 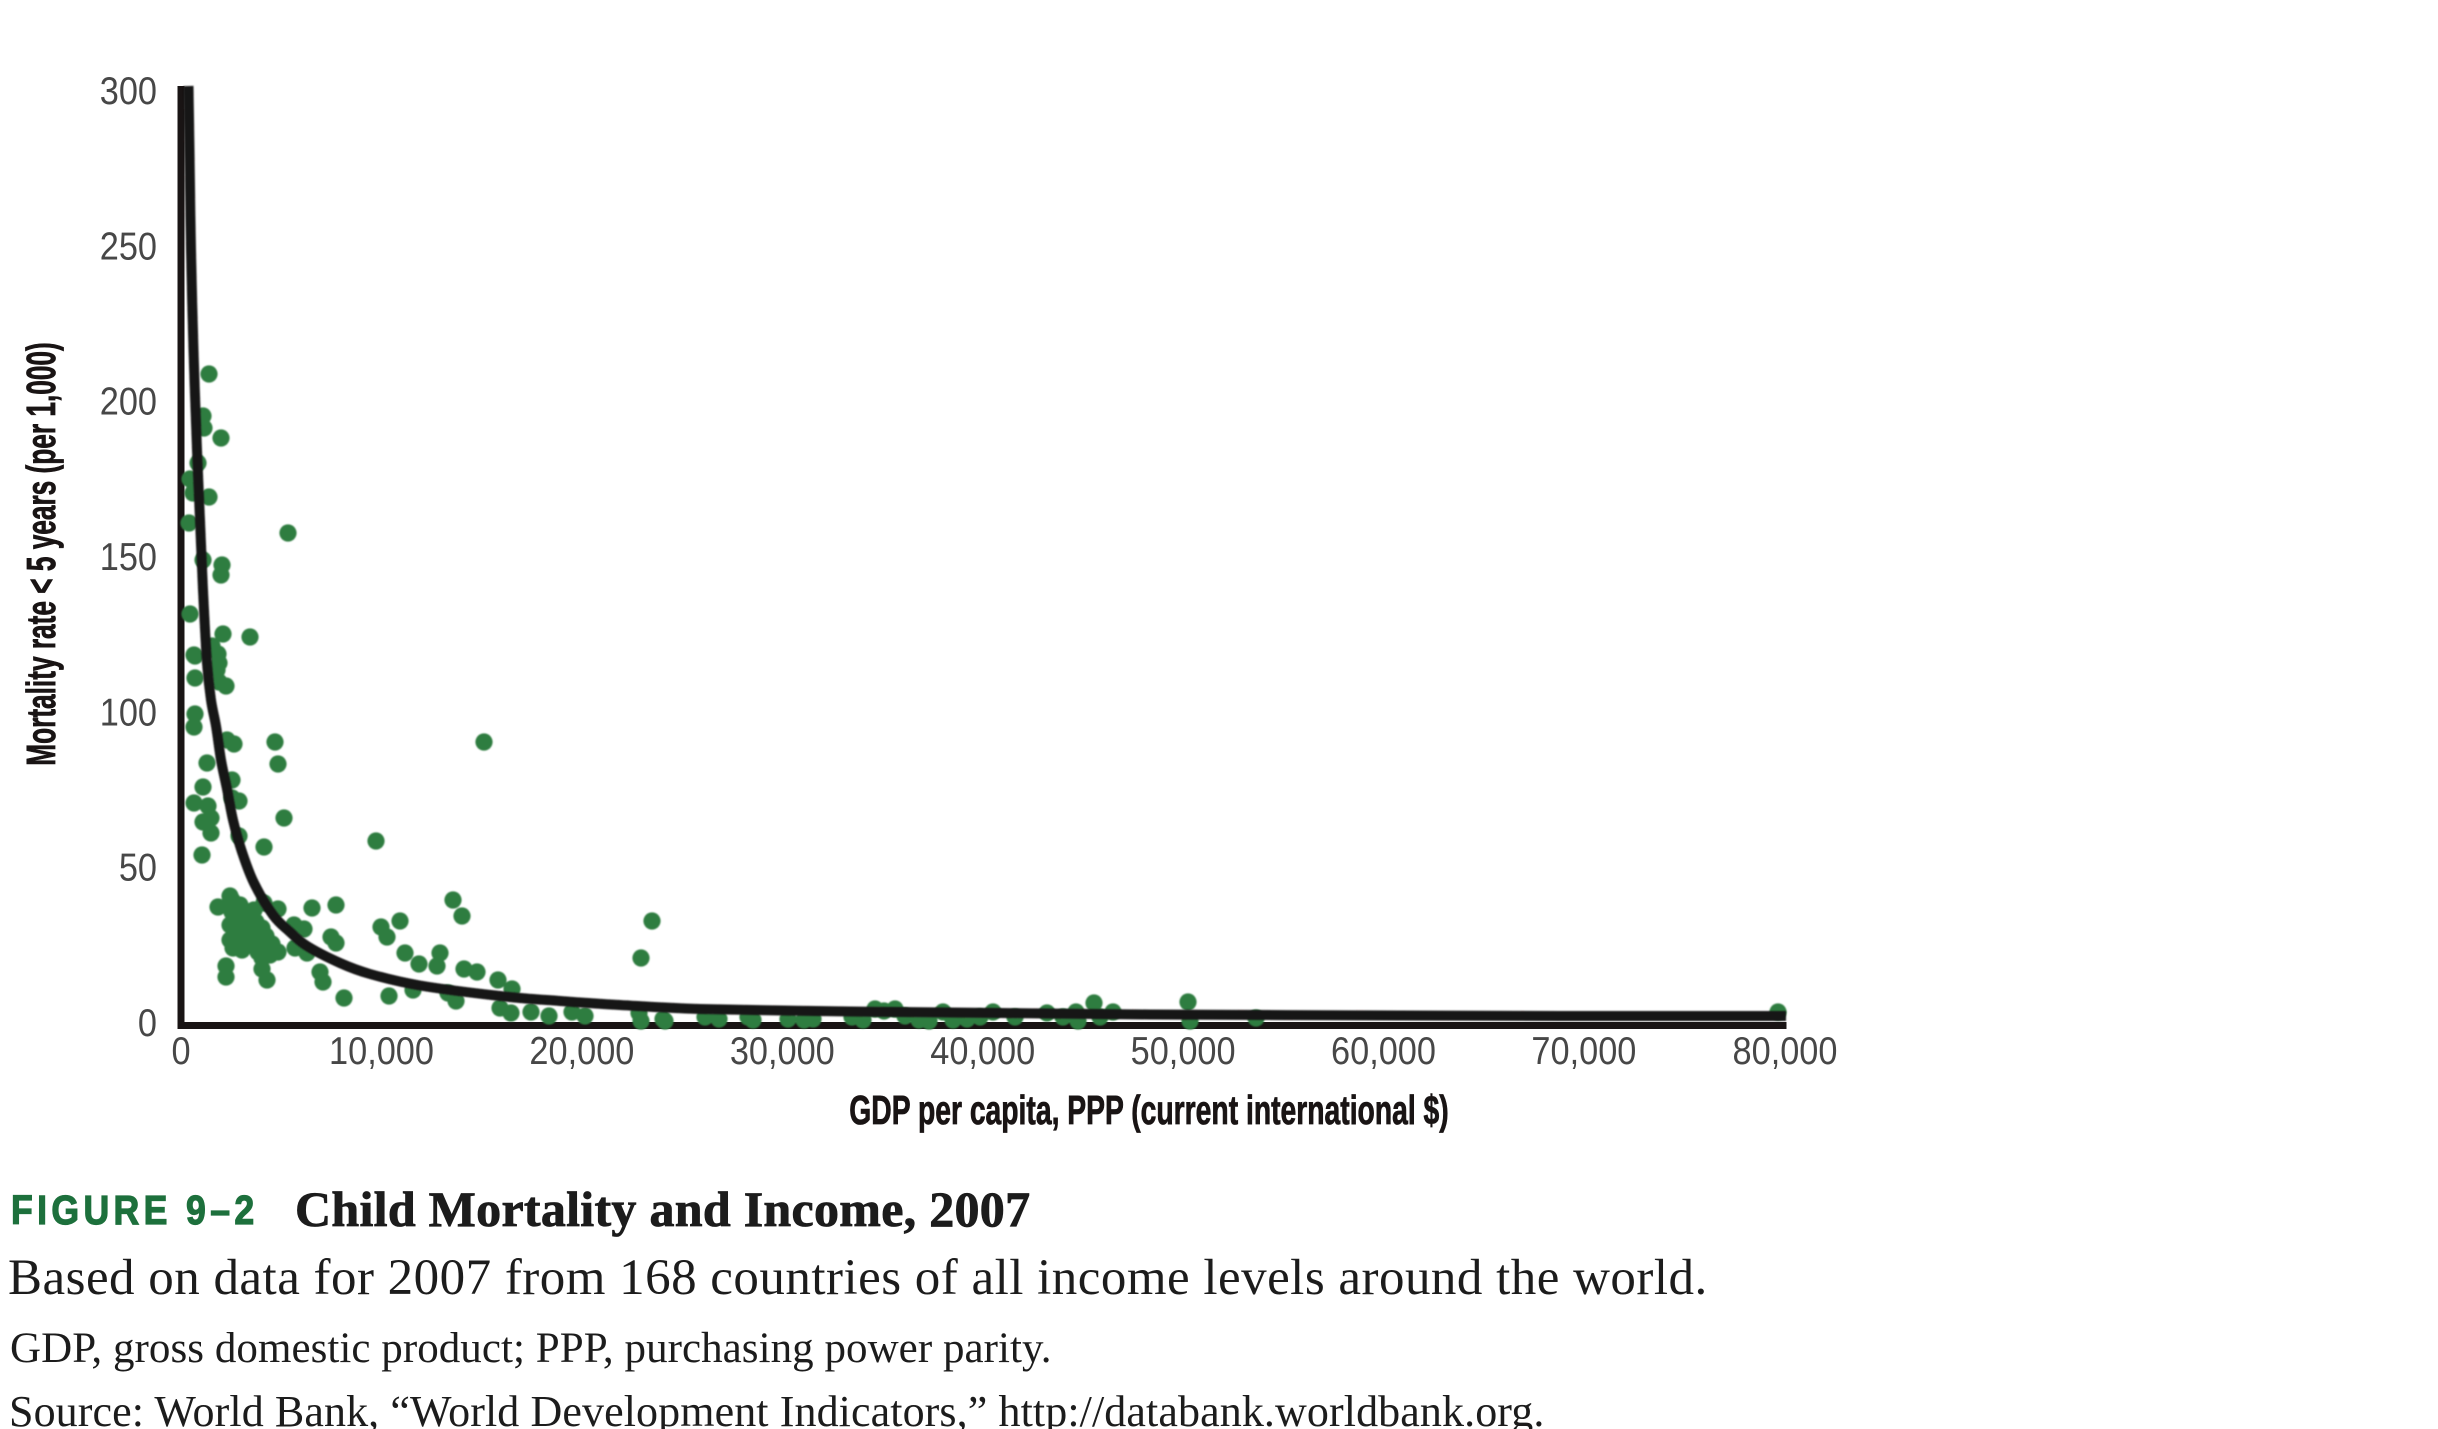 What do you see at coordinates (128, 402) in the screenshot?
I see `svg-text: 200` at bounding box center [128, 402].